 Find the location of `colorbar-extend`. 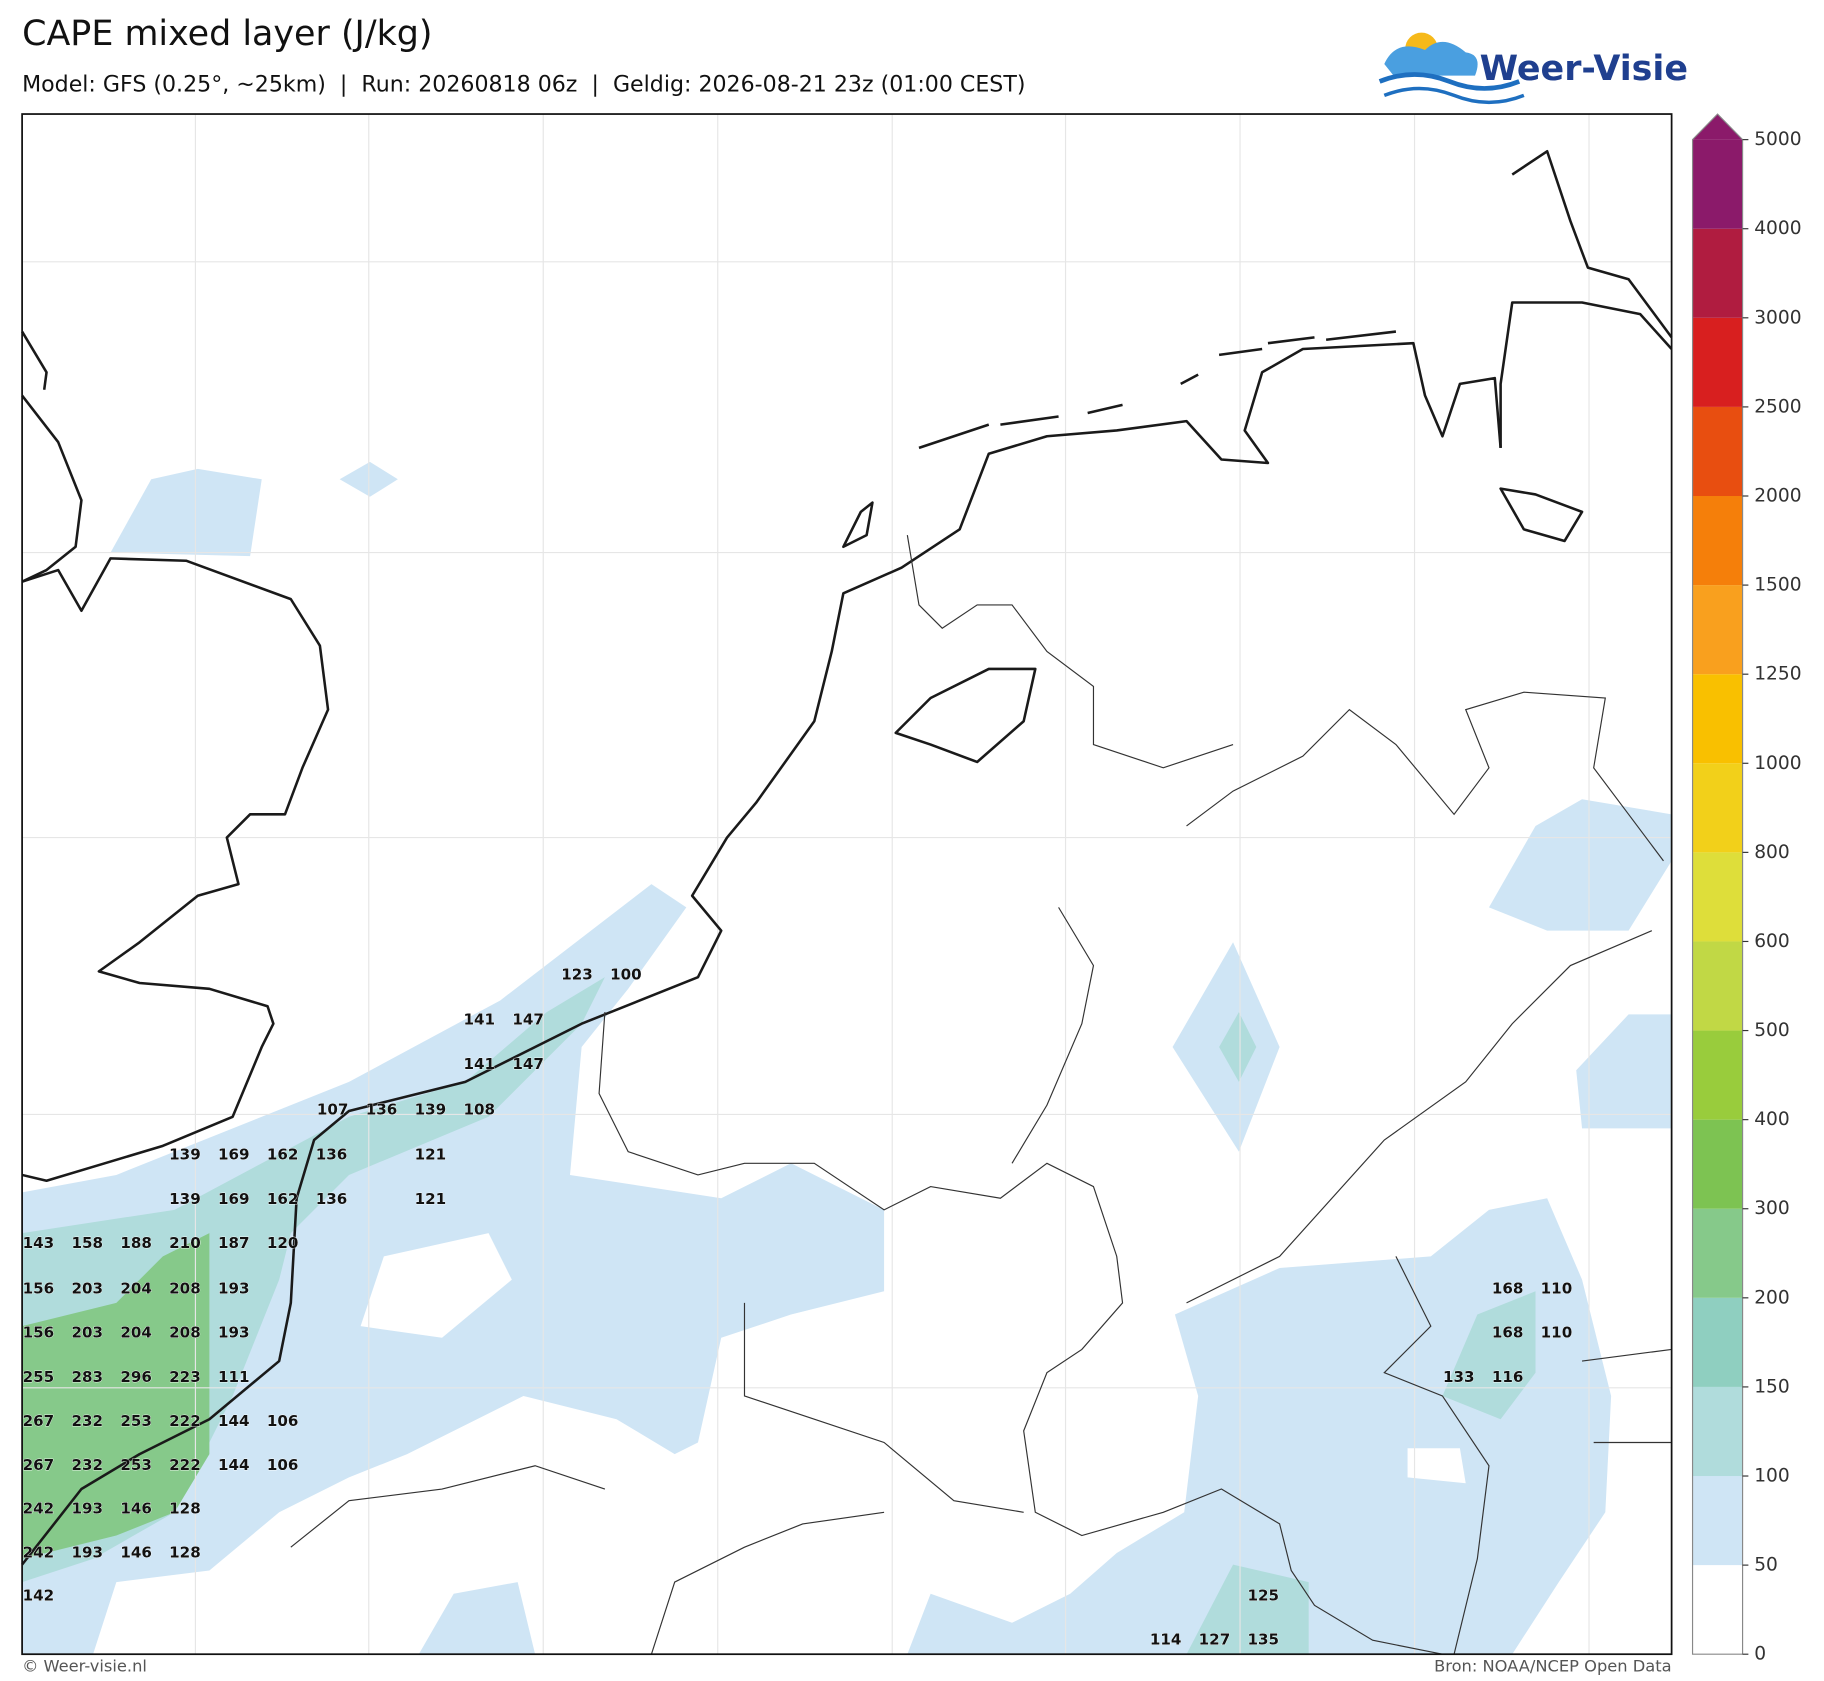

colorbar-extend is located at coordinates (1717, 127).